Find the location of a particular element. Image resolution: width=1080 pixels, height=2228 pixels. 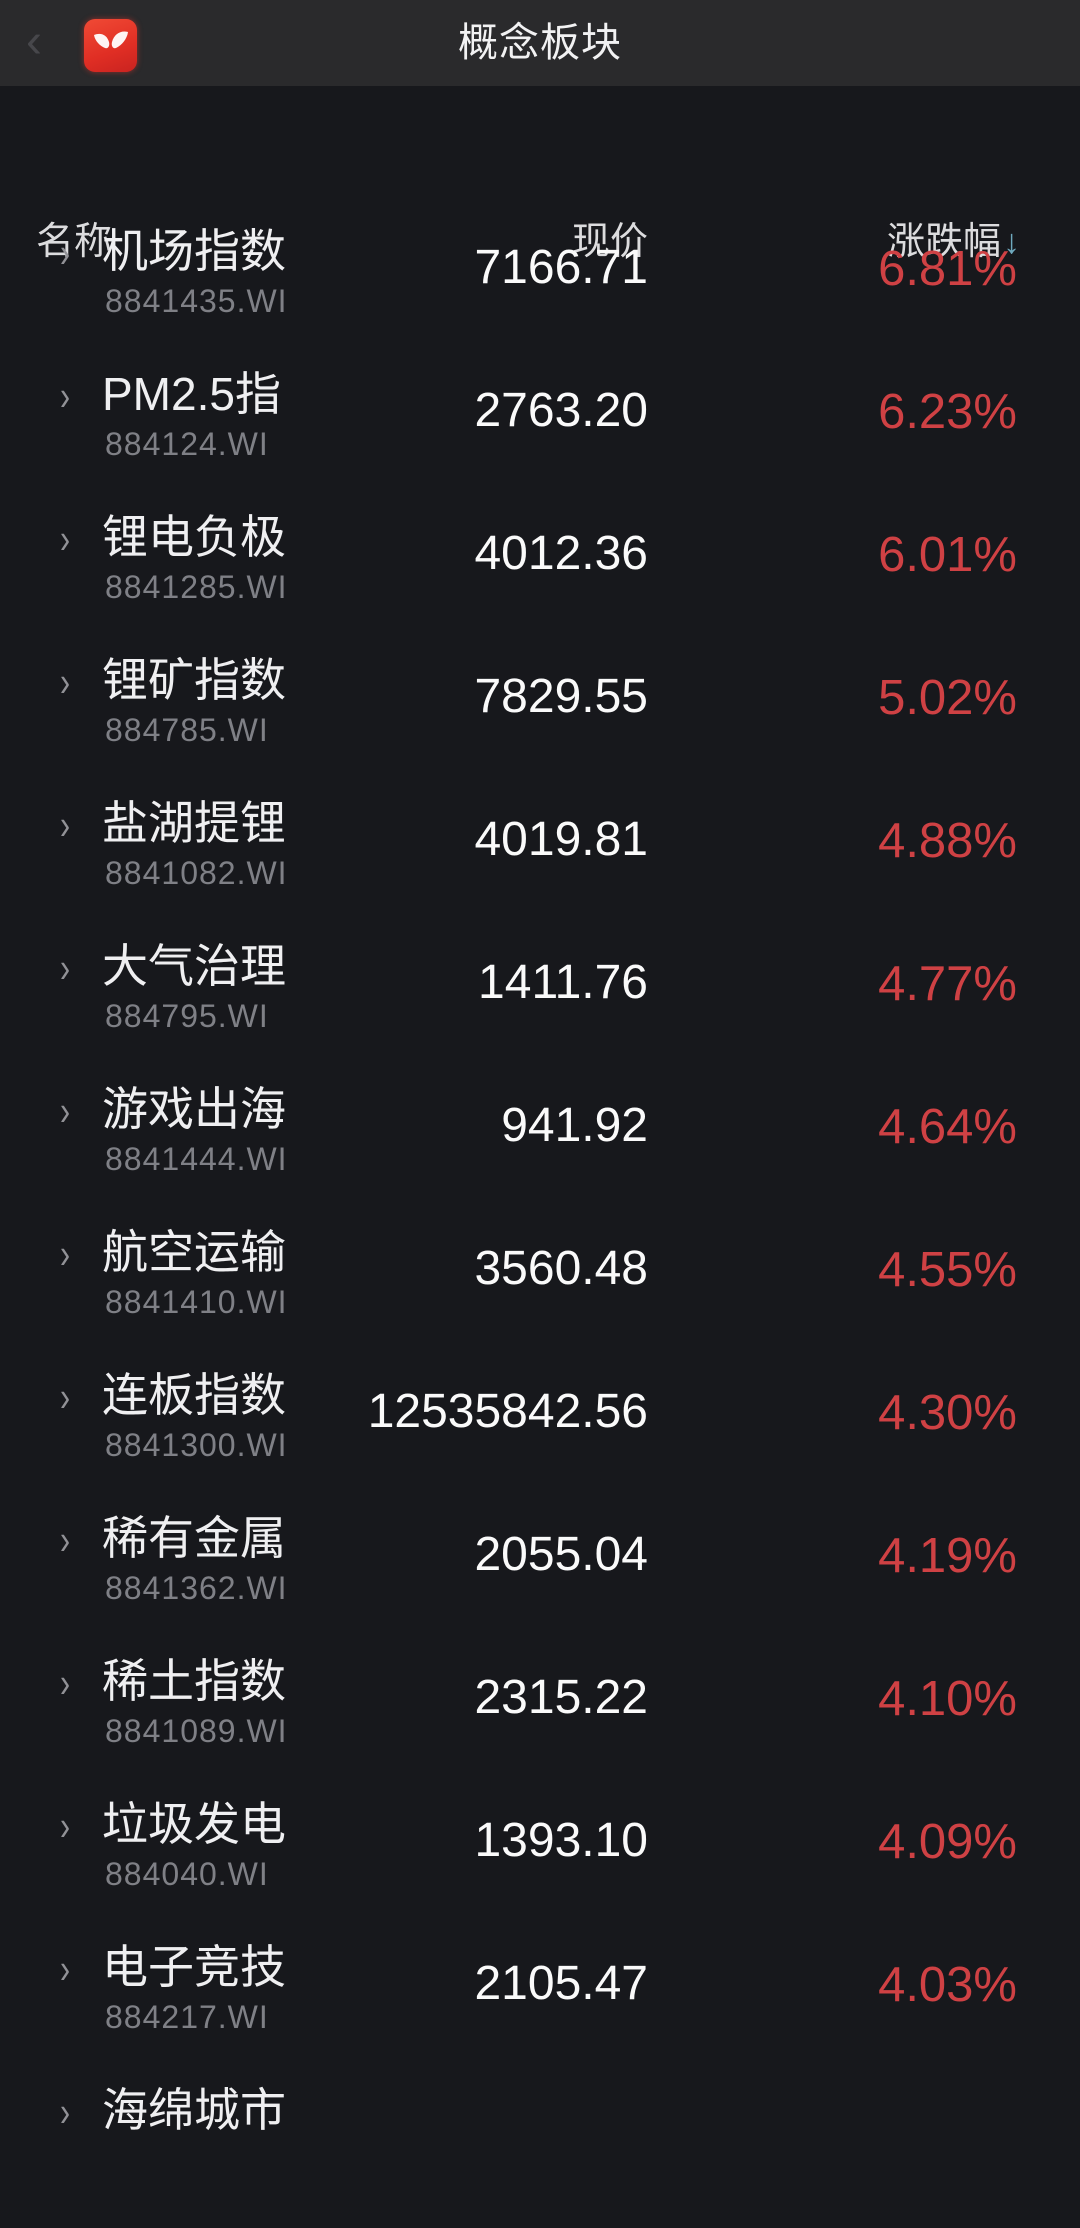

sector-code: 8841435.WI is located at coordinates (196, 301).